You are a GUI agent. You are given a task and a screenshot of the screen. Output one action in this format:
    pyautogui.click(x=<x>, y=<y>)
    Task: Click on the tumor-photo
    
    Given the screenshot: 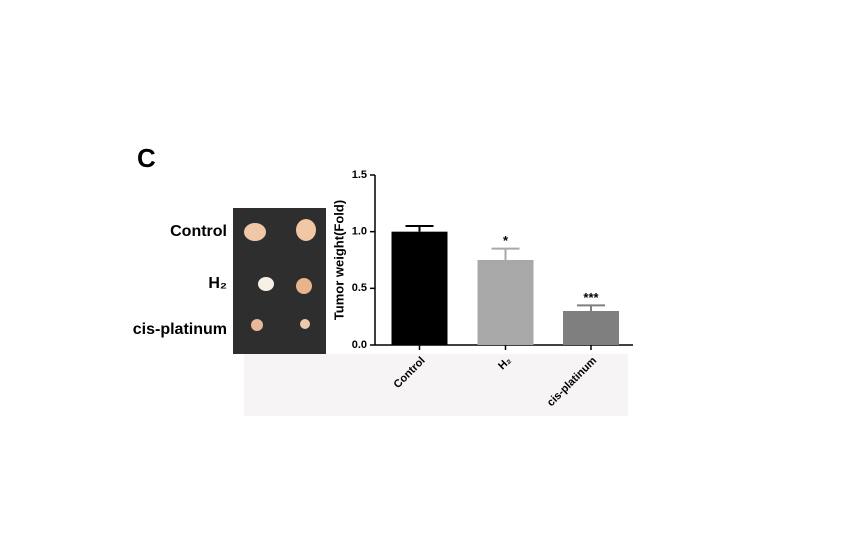 What is the action you would take?
    pyautogui.click(x=279, y=281)
    